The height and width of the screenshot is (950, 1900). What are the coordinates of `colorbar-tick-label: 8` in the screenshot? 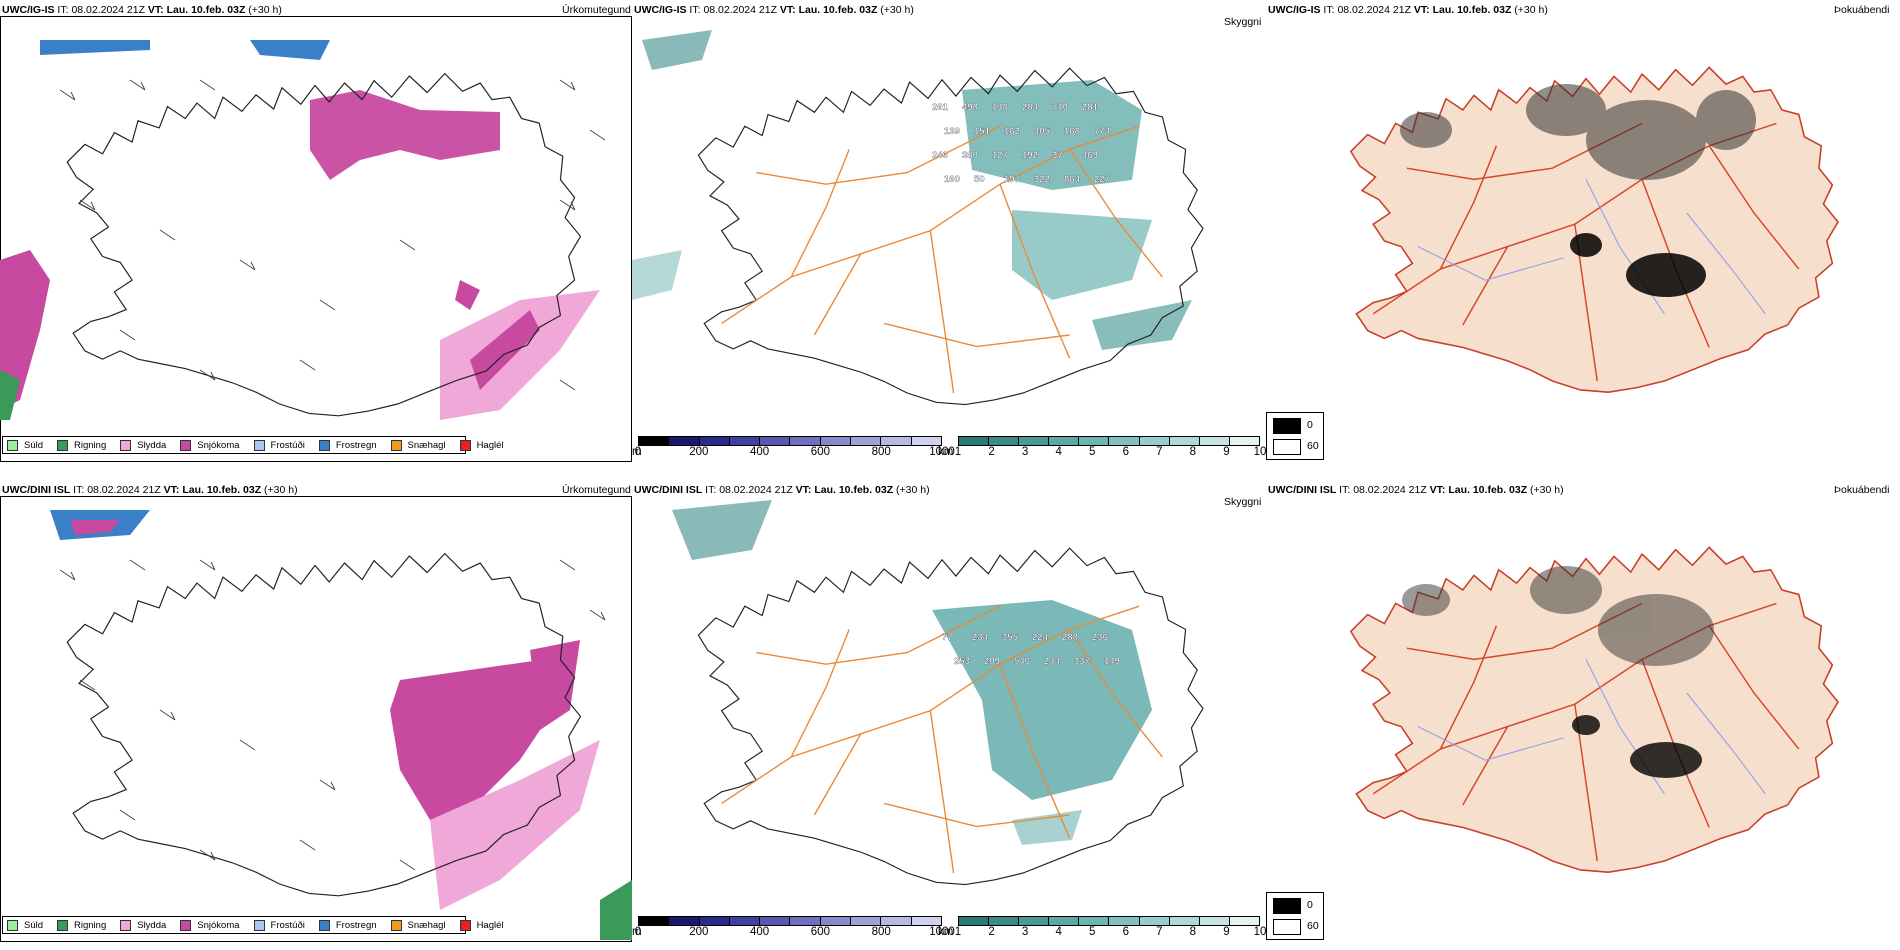 It's located at (1193, 452).